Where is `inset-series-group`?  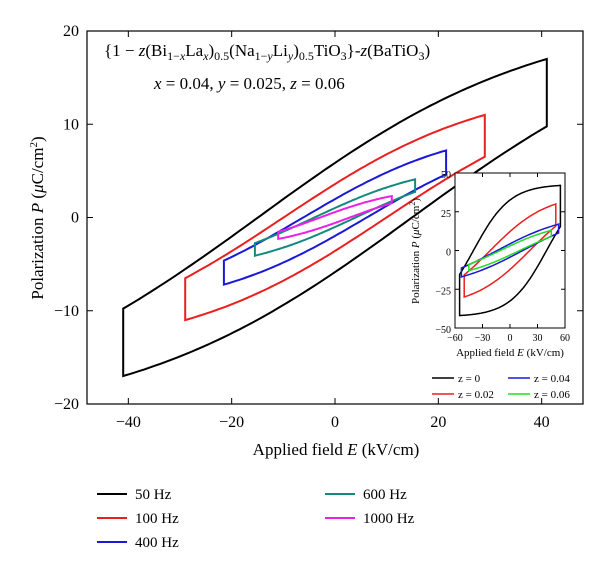
inset-series-group is located at coordinates (510, 250).